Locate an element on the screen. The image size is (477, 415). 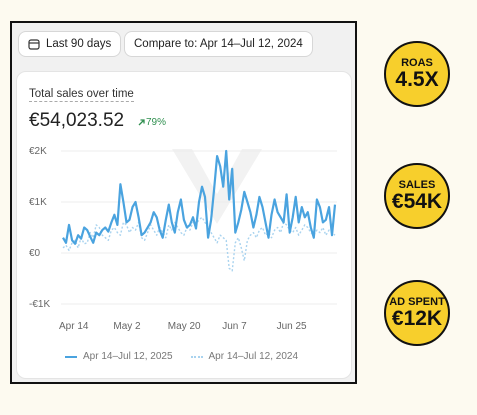
x-tick-label: May 20 is located at coordinates (184, 326).